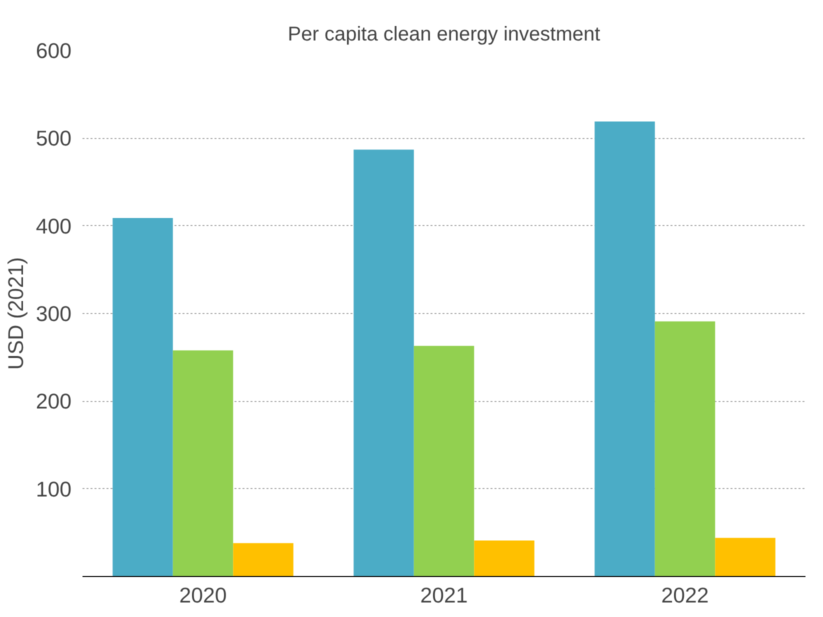 The image size is (823, 617). What do you see at coordinates (203, 596) in the screenshot?
I see `x-tick-label: 2020` at bounding box center [203, 596].